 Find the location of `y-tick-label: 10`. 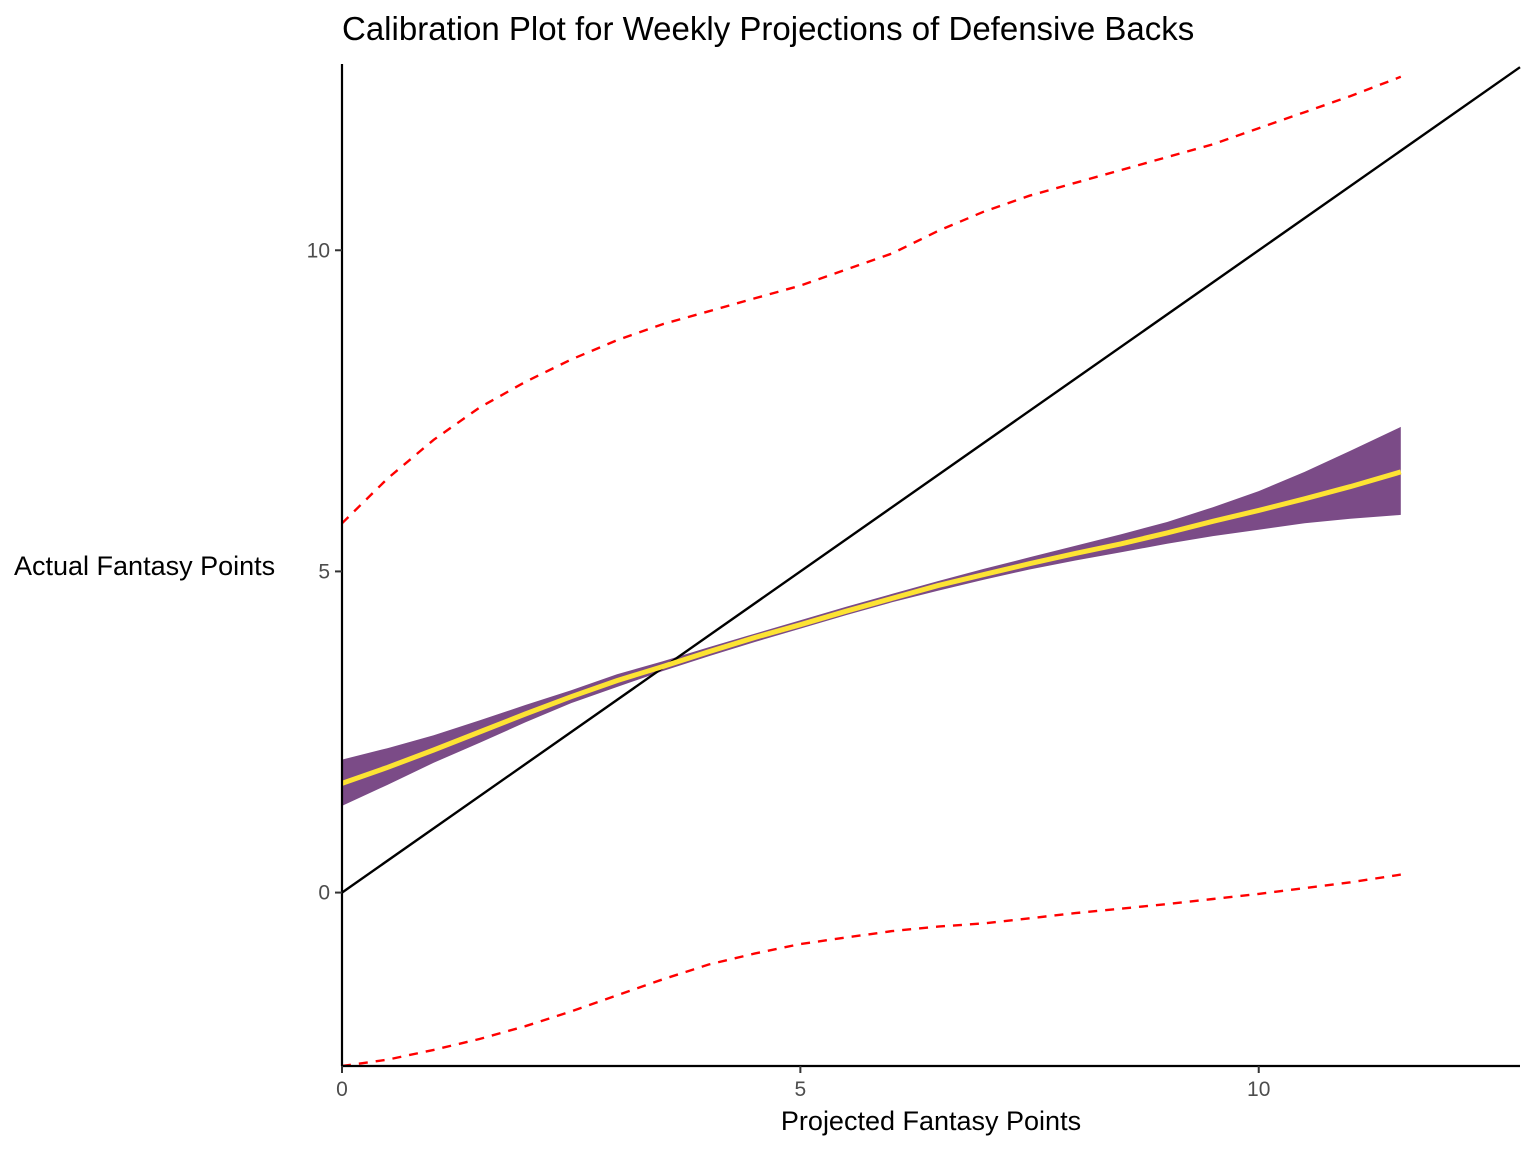

y-tick-label: 10 is located at coordinates (318, 250).